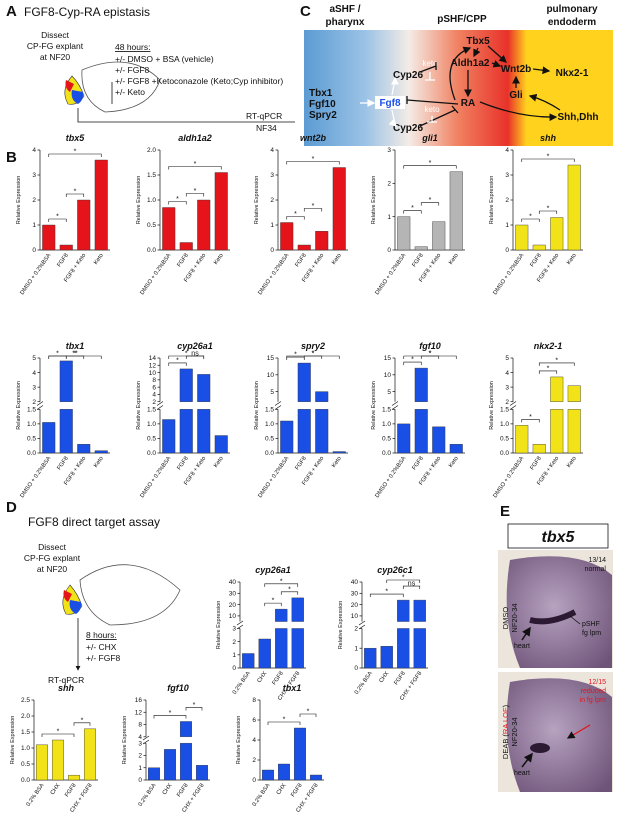  I want to click on chart-title: gli1, so click(429, 138).